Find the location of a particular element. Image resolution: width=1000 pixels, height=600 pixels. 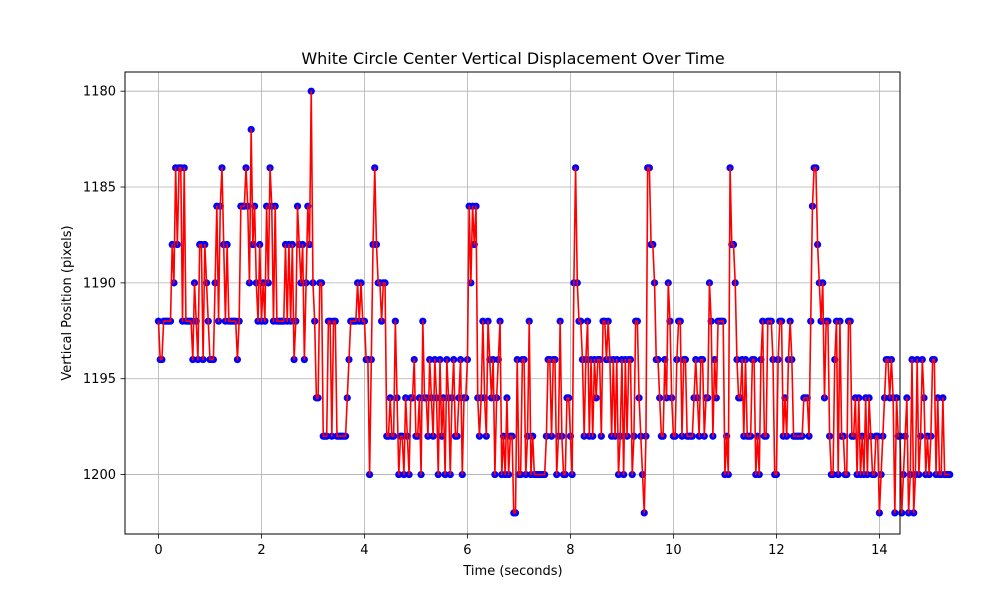

x-tick-label: 0 is located at coordinates (158, 550).